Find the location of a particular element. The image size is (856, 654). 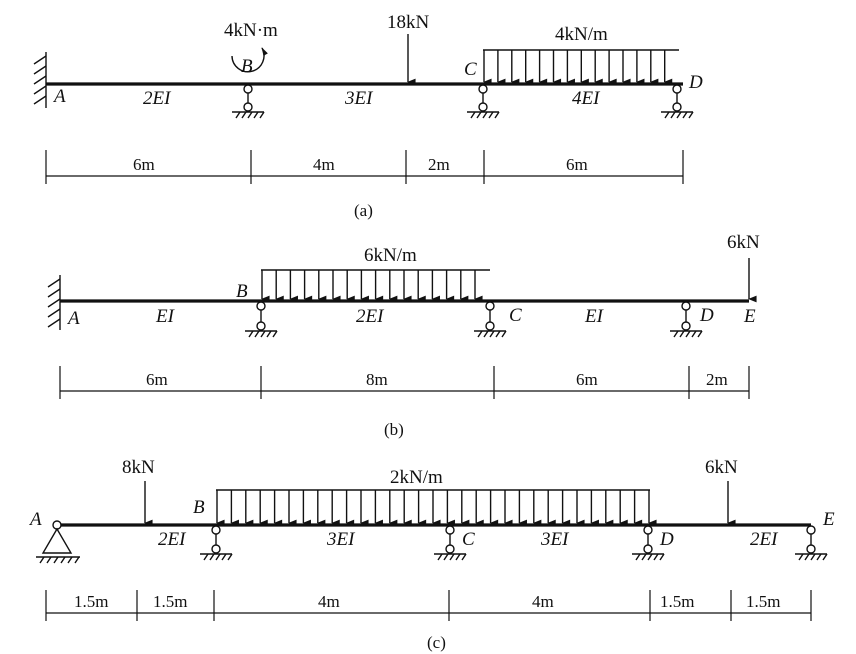

dim-b-4: 2m is located at coordinates (717, 379).